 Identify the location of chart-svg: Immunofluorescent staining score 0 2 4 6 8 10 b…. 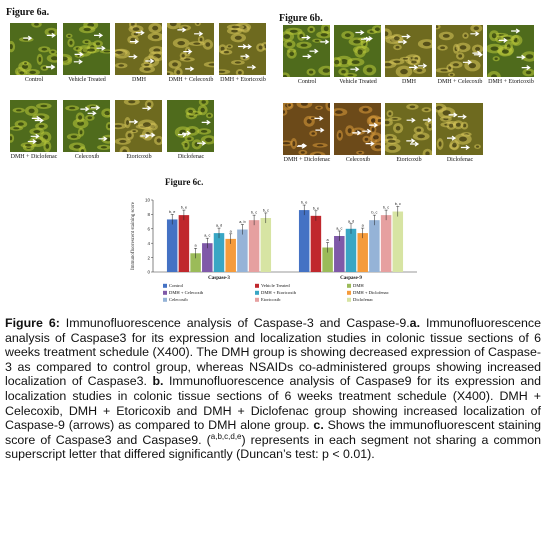
(274, 250).